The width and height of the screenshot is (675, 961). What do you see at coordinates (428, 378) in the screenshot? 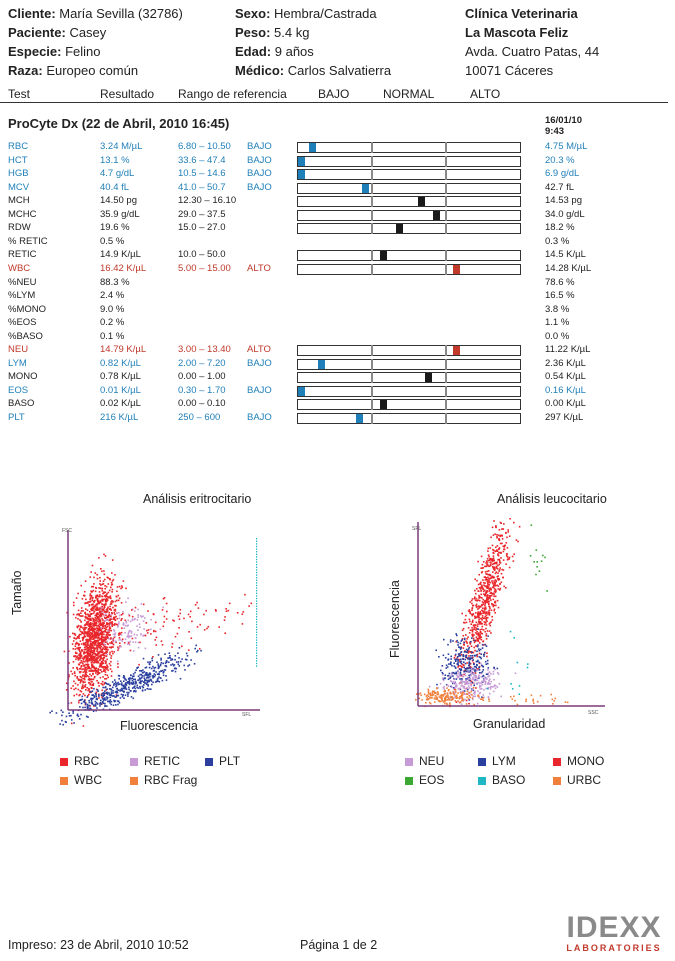
I see `result-marker` at bounding box center [428, 378].